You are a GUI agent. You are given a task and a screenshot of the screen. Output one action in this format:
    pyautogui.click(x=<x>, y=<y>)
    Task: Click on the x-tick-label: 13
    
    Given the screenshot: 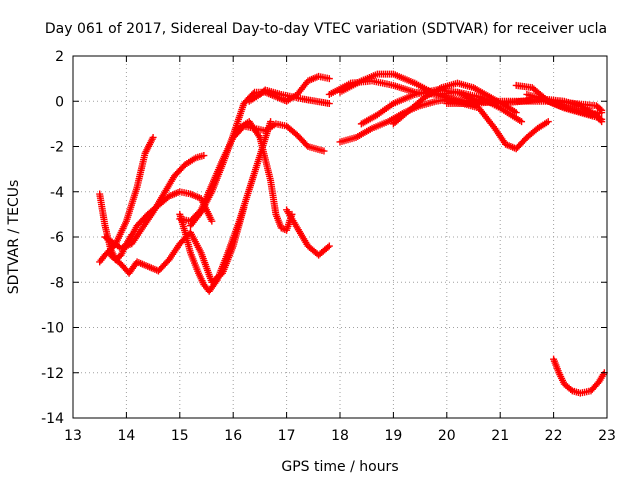 What is the action you would take?
    pyautogui.click(x=73, y=436)
    